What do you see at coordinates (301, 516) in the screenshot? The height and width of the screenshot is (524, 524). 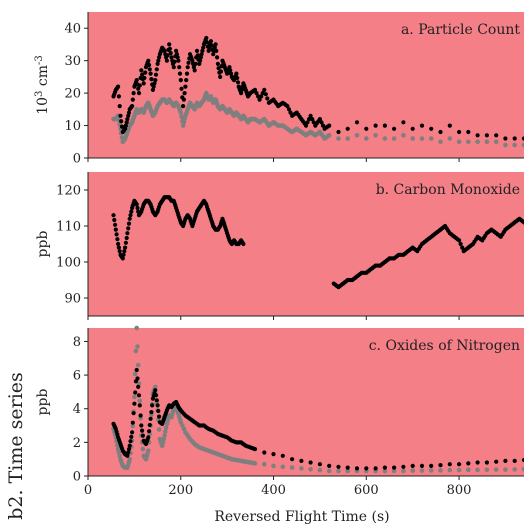 I see `x-axis-label: Reversed Flight Time (s)` at bounding box center [301, 516].